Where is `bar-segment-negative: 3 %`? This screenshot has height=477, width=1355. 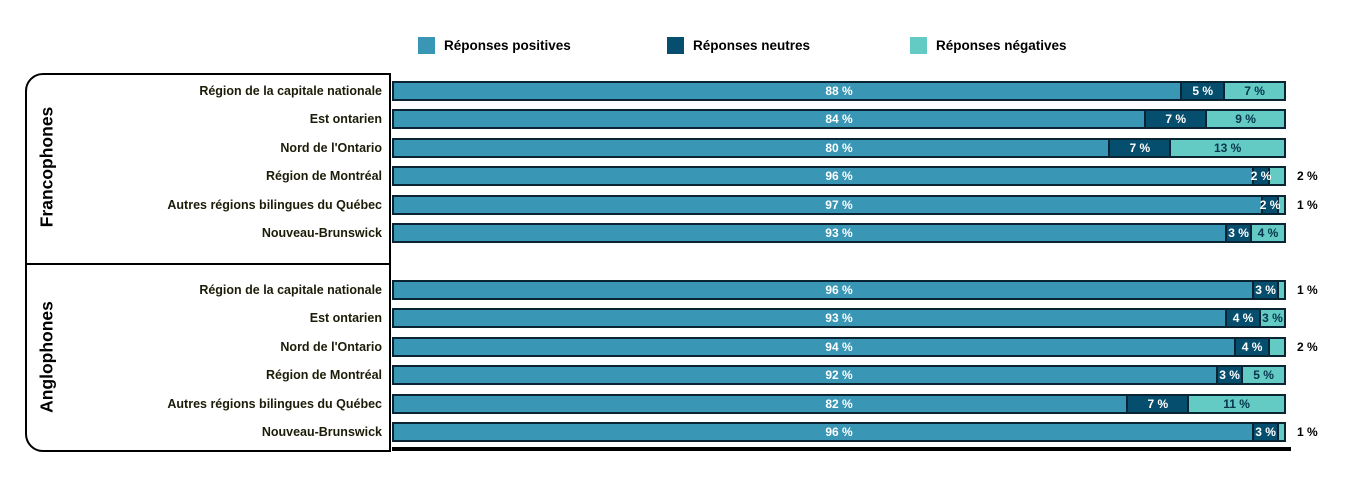
bar-segment-negative: 3 % is located at coordinates (1272, 318).